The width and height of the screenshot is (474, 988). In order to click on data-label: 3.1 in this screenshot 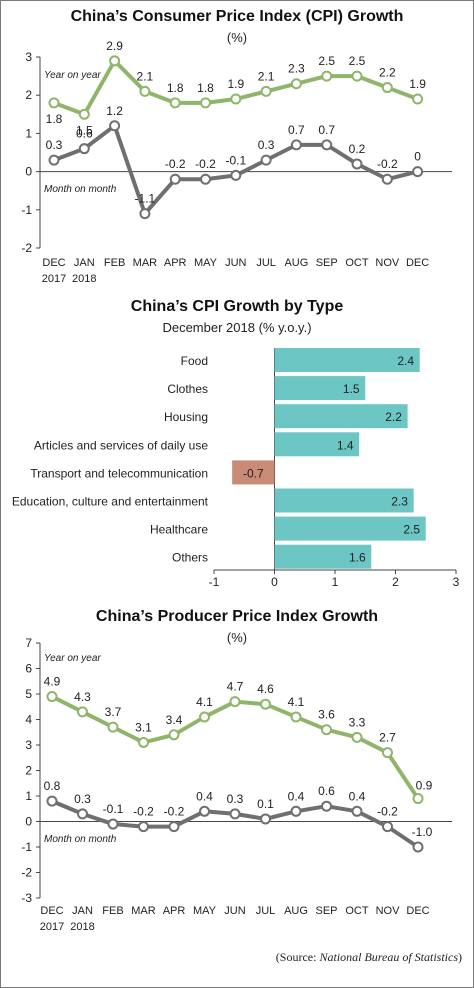, I will do `click(143, 727)`.